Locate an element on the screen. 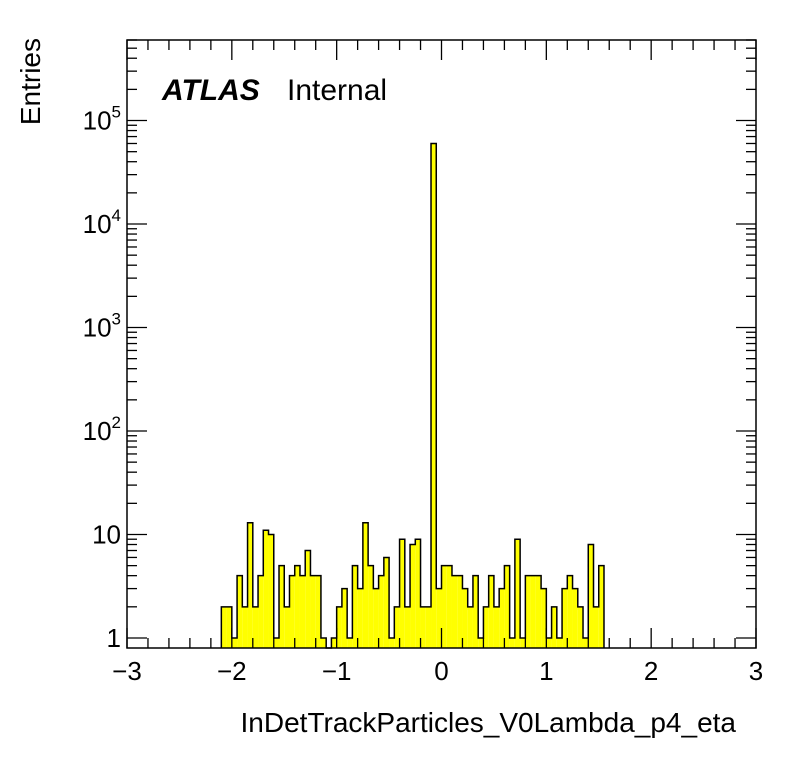 The width and height of the screenshot is (796, 772). y-tick-labels: 1 10 10² 10³ 10⁴ 10⁵ is located at coordinates (102, 378).